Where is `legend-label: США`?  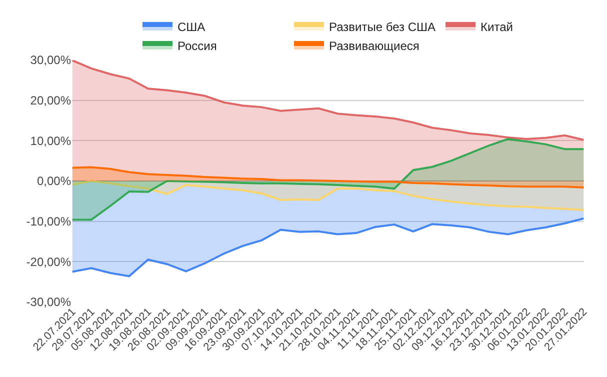 legend-label: США is located at coordinates (192, 27).